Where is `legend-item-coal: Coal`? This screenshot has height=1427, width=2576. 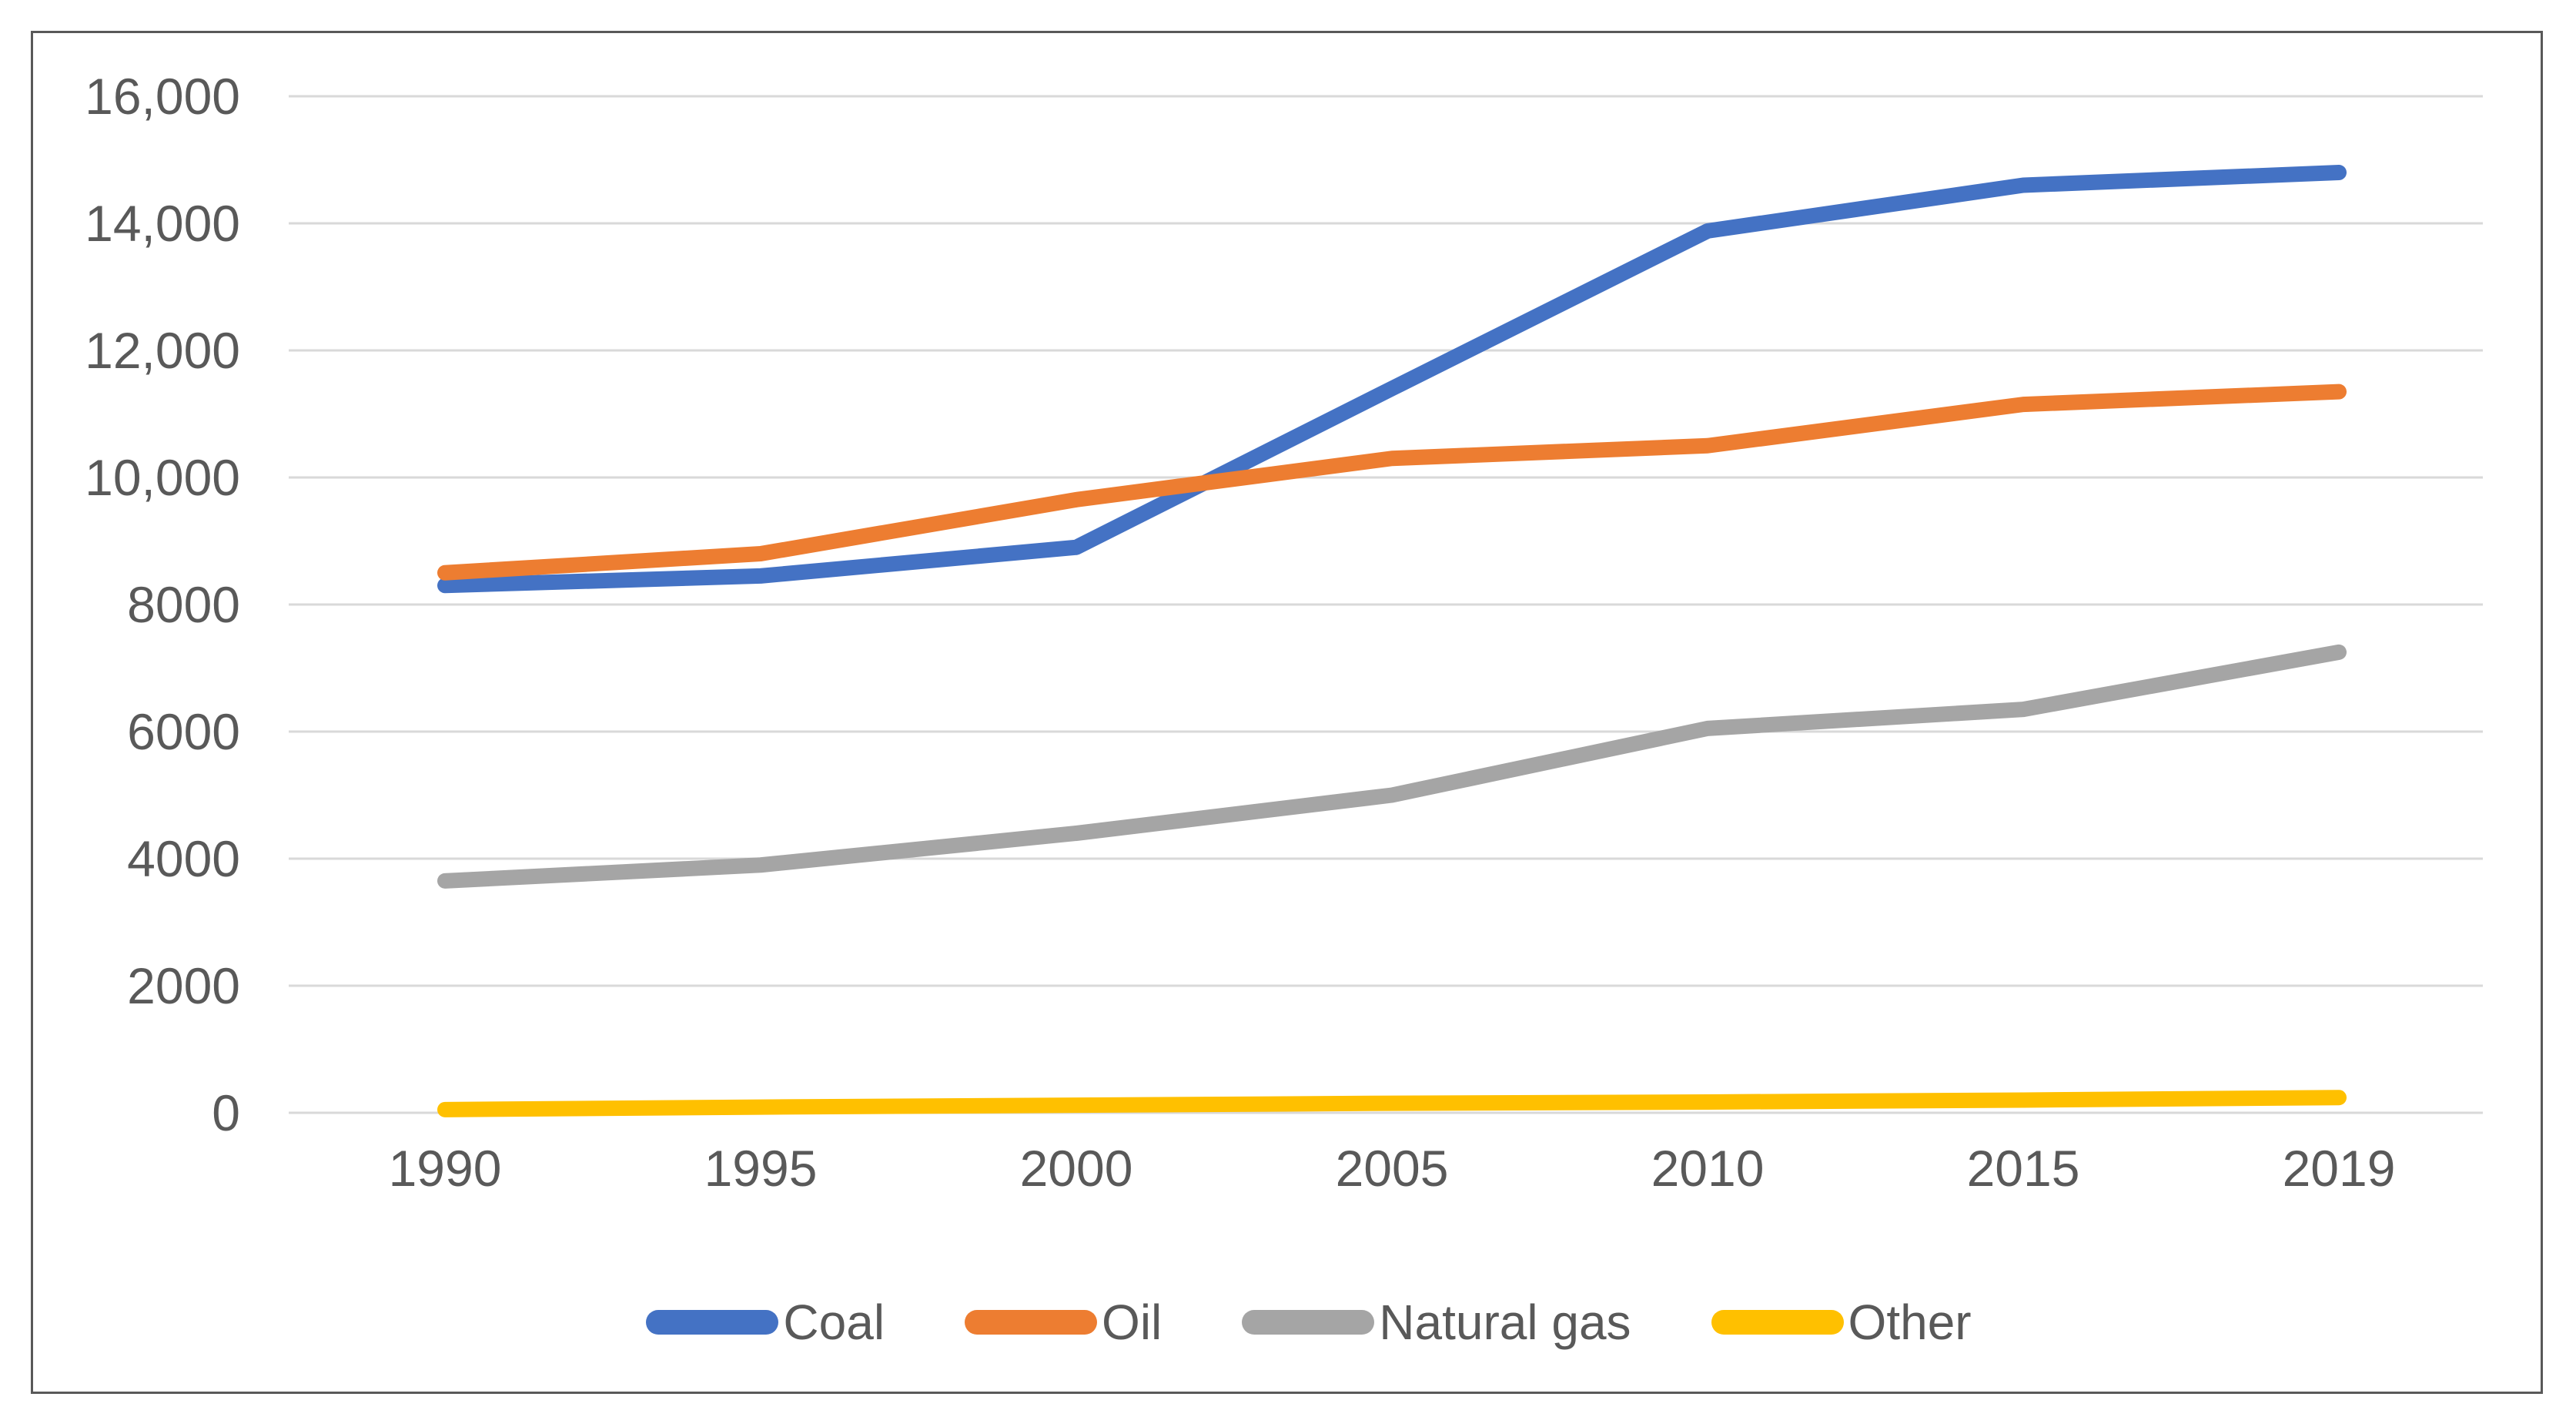
legend-item-coal: Coal is located at coordinates (765, 1322).